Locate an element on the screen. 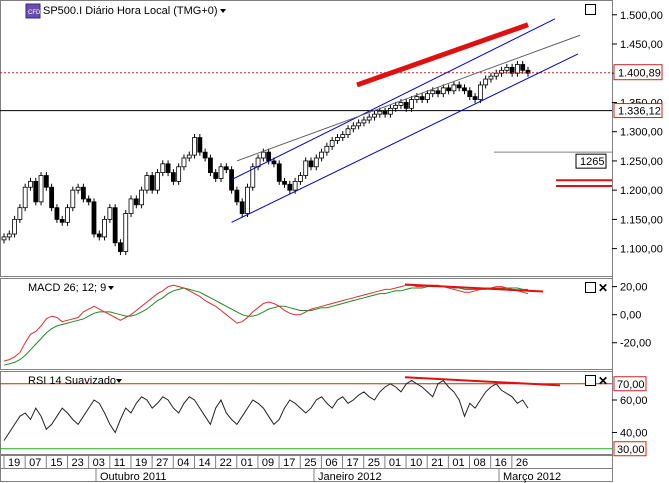 Image resolution: width=669 pixels, height=483 pixels. rsi-lower-label: 30,00 is located at coordinates (631, 450).